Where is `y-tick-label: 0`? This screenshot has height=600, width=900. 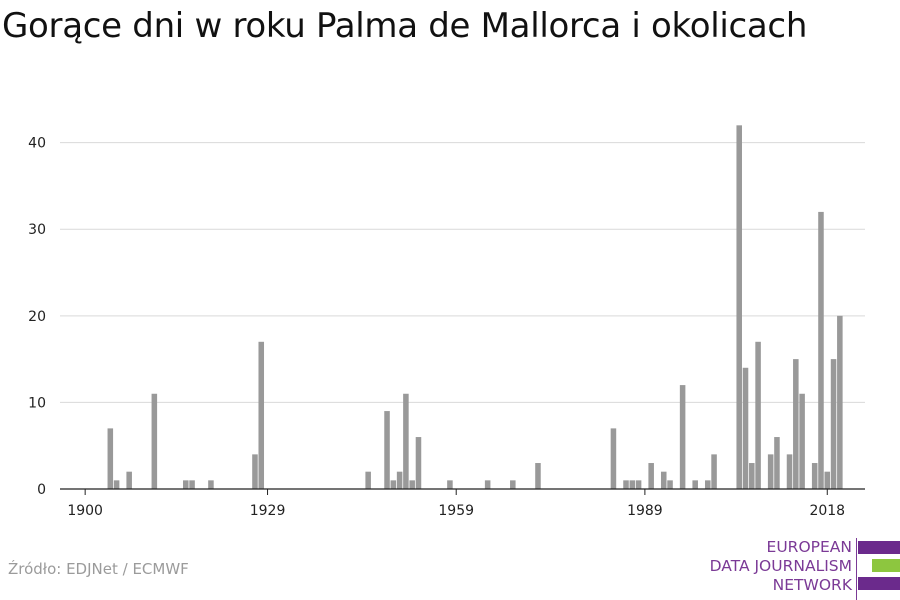
y-tick-label: 0 is located at coordinates (41, 490).